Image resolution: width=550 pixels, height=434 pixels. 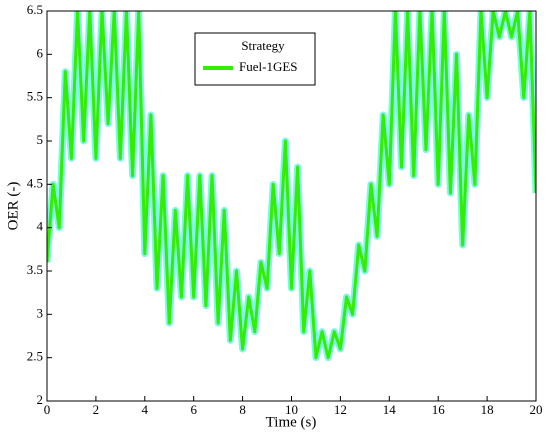 I want to click on x-tick-label: 0, so click(x=47, y=409).